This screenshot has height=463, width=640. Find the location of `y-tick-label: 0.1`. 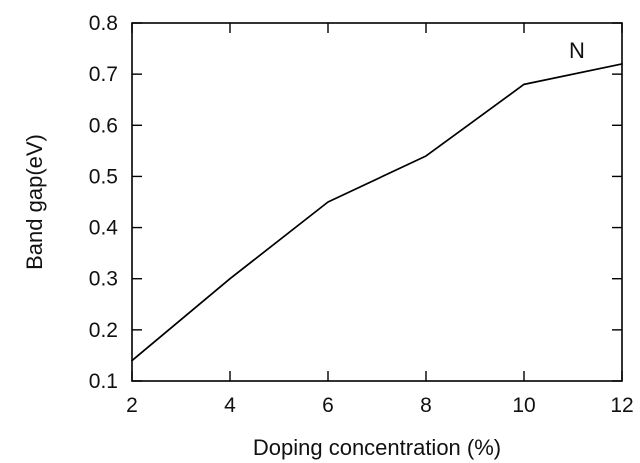

y-tick-label: 0.1 is located at coordinates (103, 381).